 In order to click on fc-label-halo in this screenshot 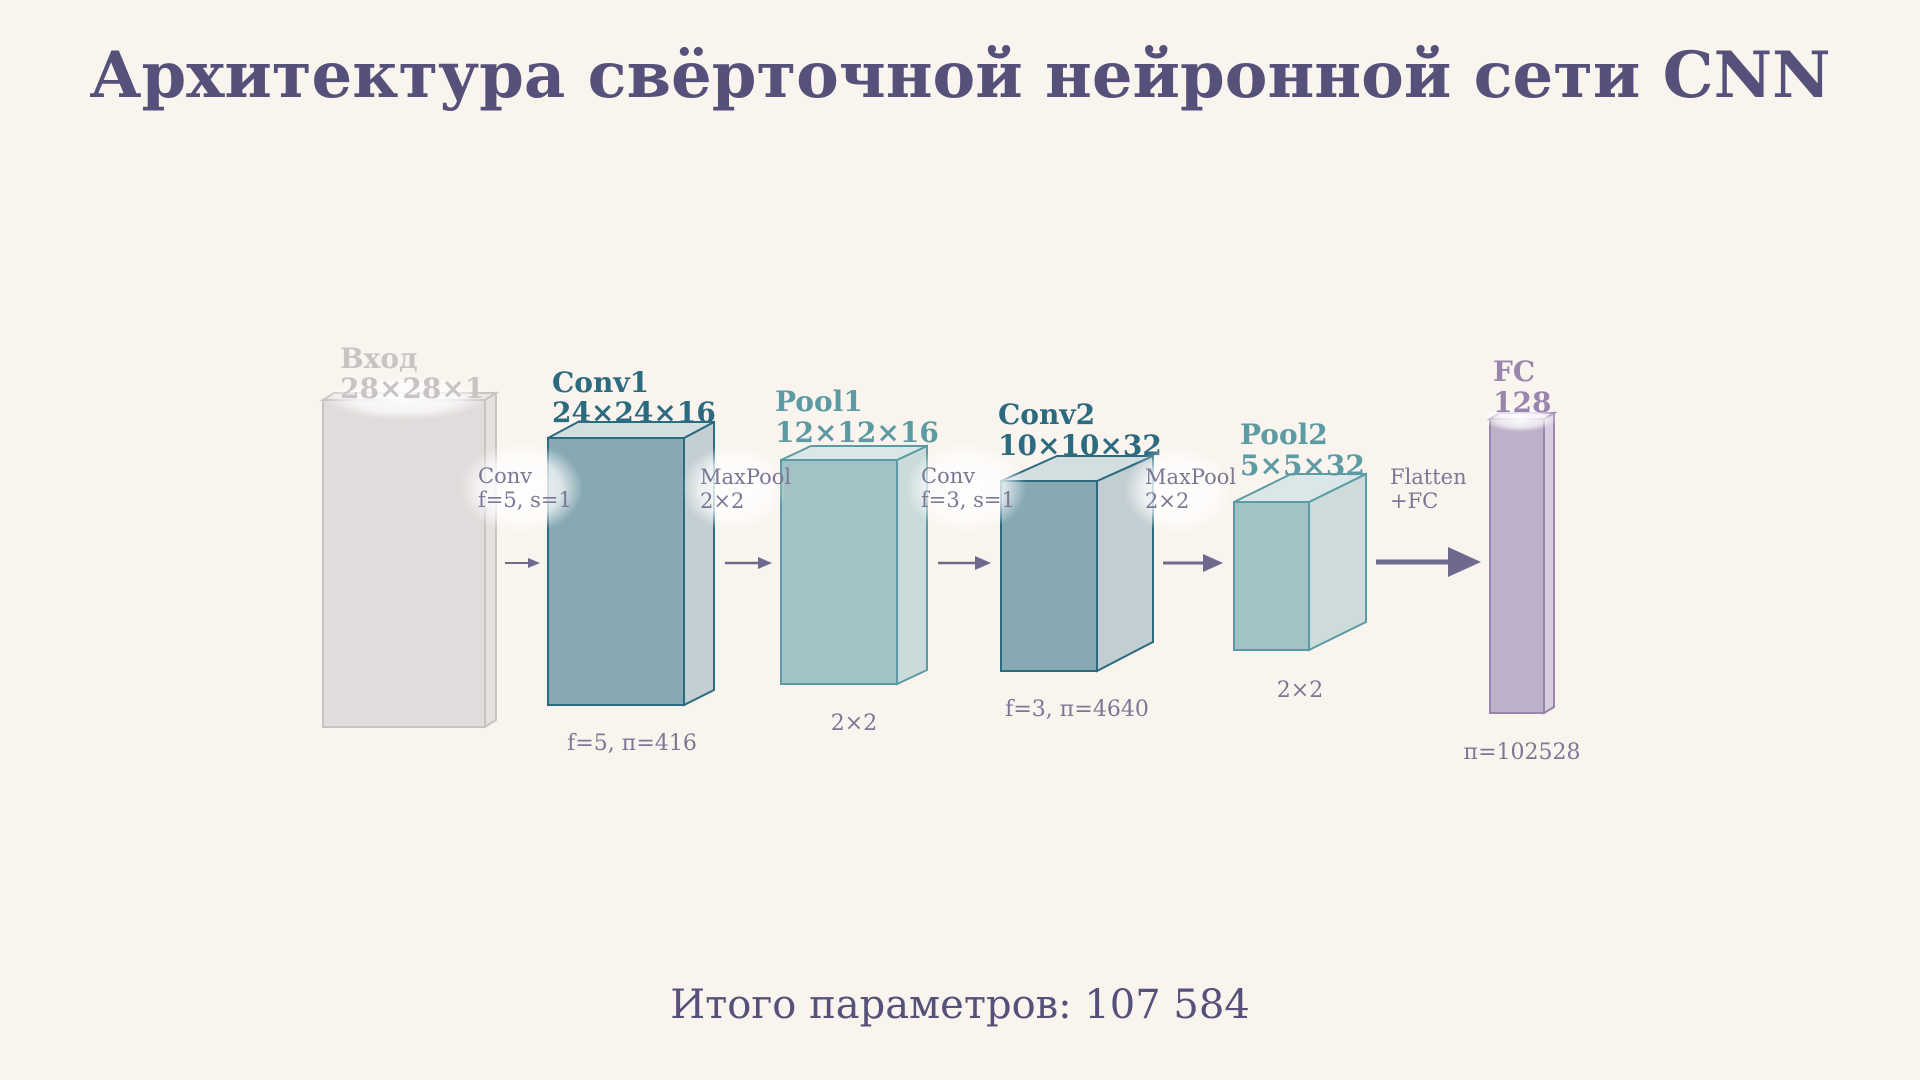, I will do `click(1520, 418)`.